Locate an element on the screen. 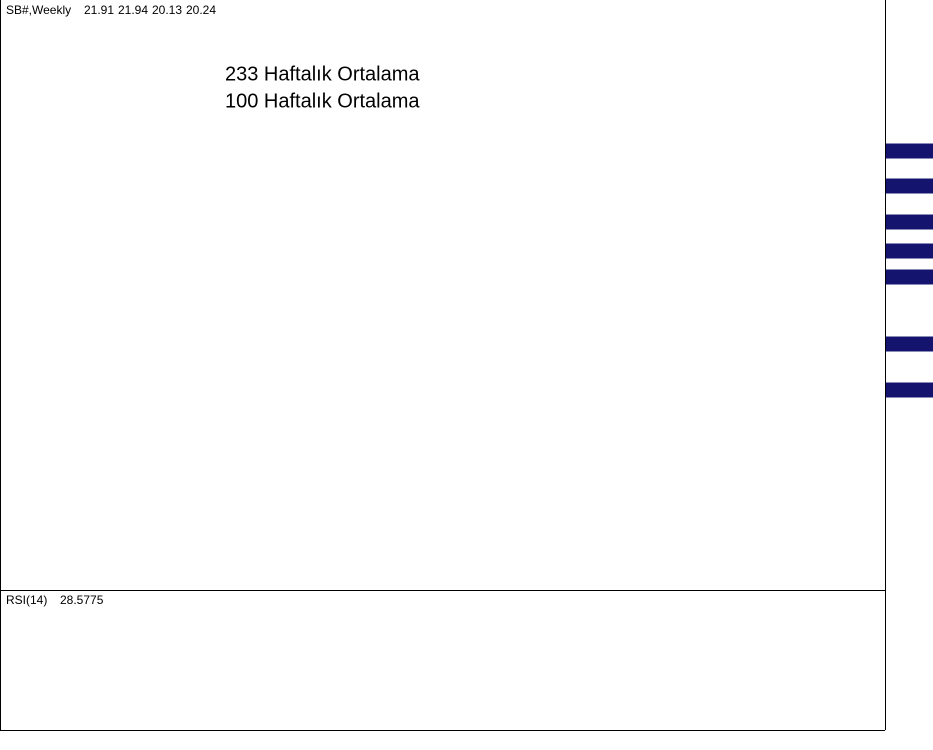  ohlc-high: 21.94 is located at coordinates (133, 10).